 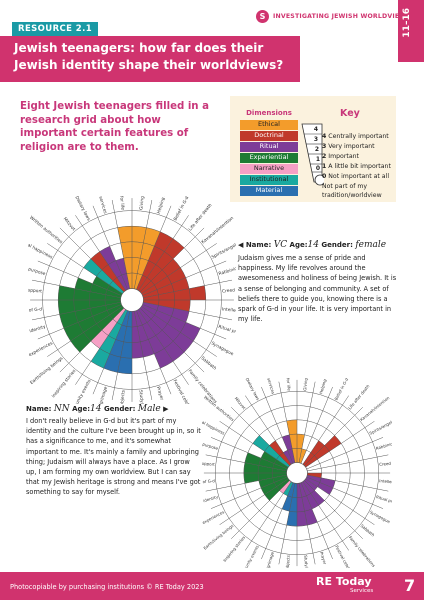 What do you see at coordinates (166, 409) in the screenshot?
I see `arrow-right-icon: ▶` at bounding box center [166, 409].